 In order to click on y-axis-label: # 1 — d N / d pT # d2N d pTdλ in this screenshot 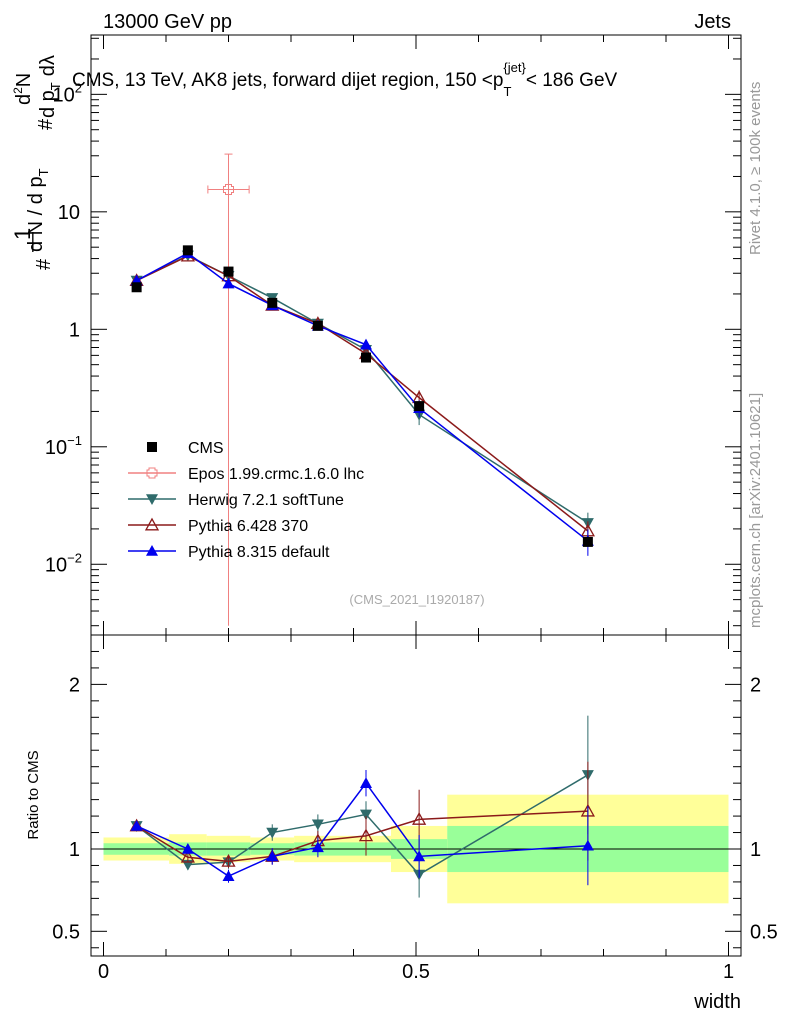, I will do `click(36, 162)`.